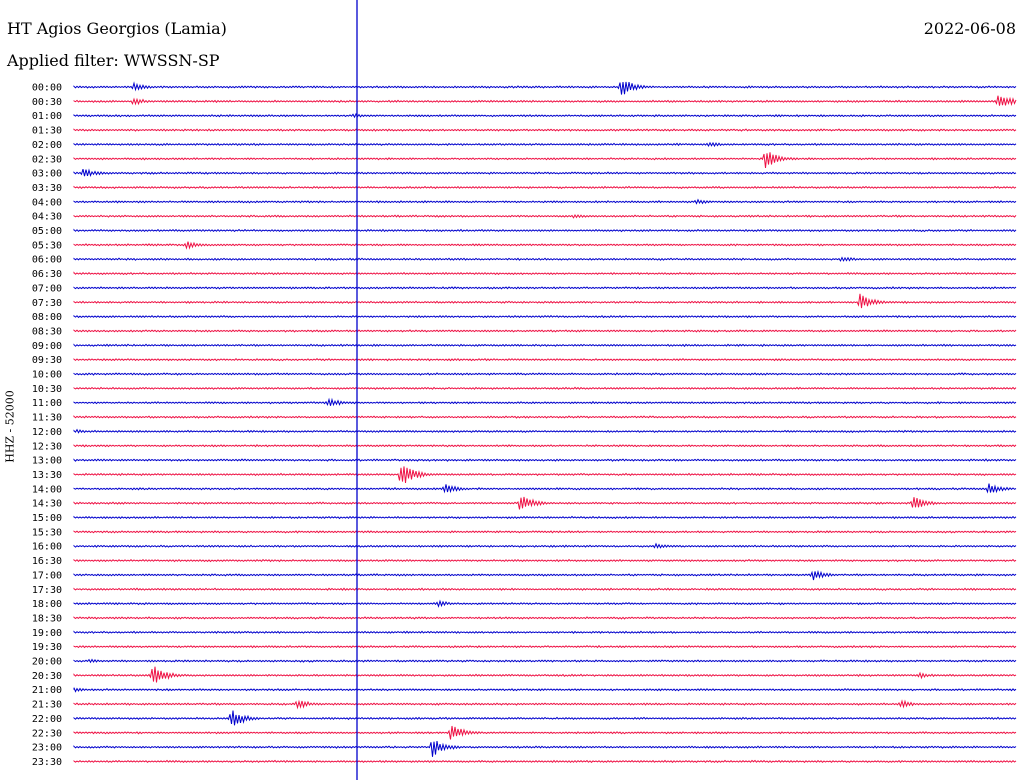 This screenshot has height=780, width=1024. I want to click on tick-label: 10:00, so click(47, 375).